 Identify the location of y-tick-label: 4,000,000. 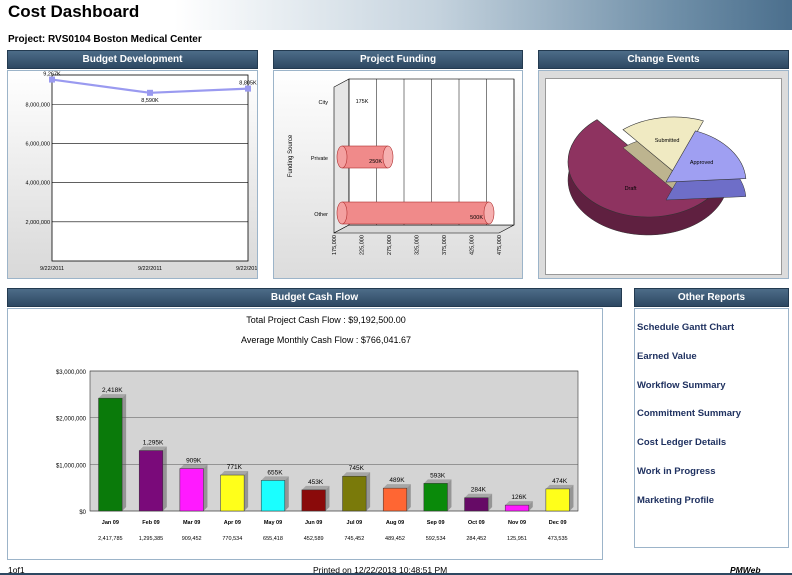
(38, 184).